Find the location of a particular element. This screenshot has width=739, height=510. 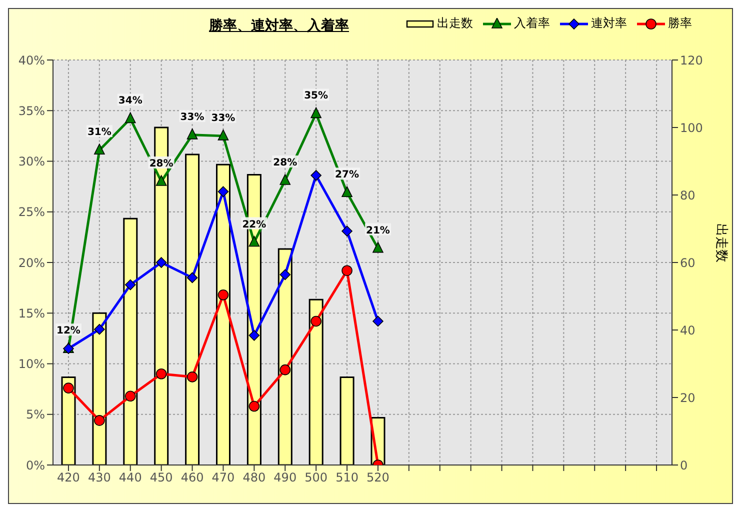

data-label: 21% is located at coordinates (378, 230).